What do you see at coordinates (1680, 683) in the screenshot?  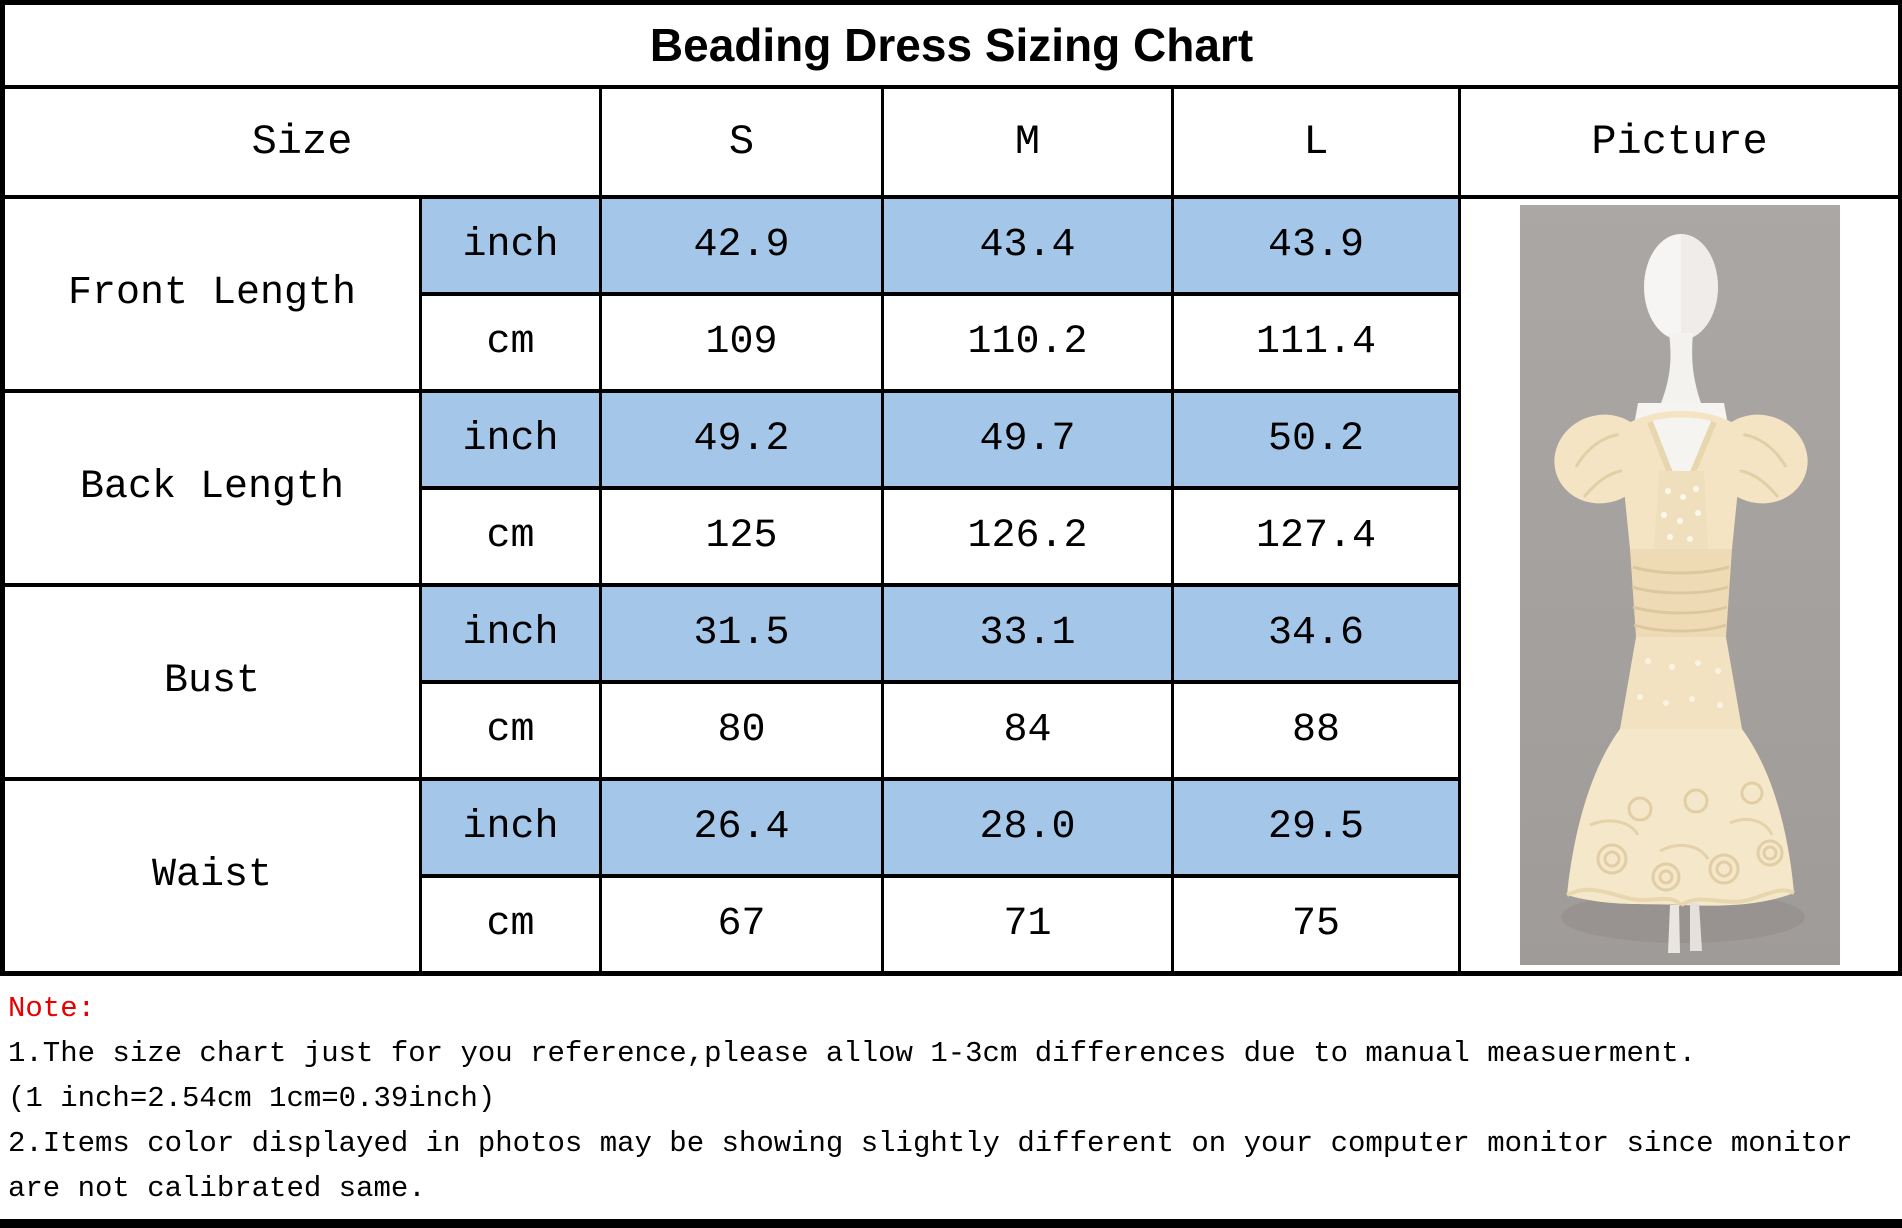 I see `dress-hip` at bounding box center [1680, 683].